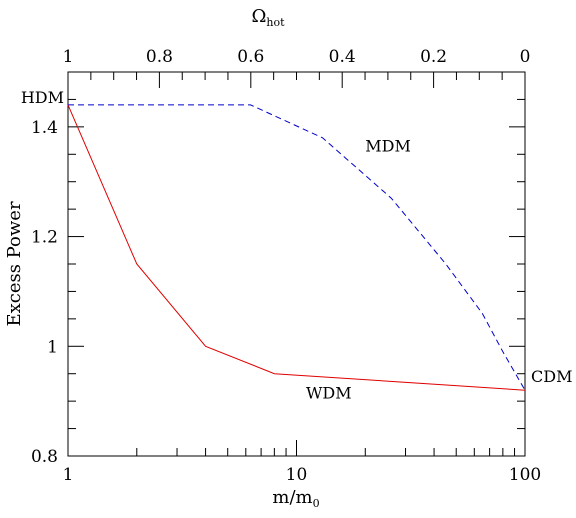  Describe the element at coordinates (44, 238) in the screenshot. I see `y-tick-label: 1.2` at that location.